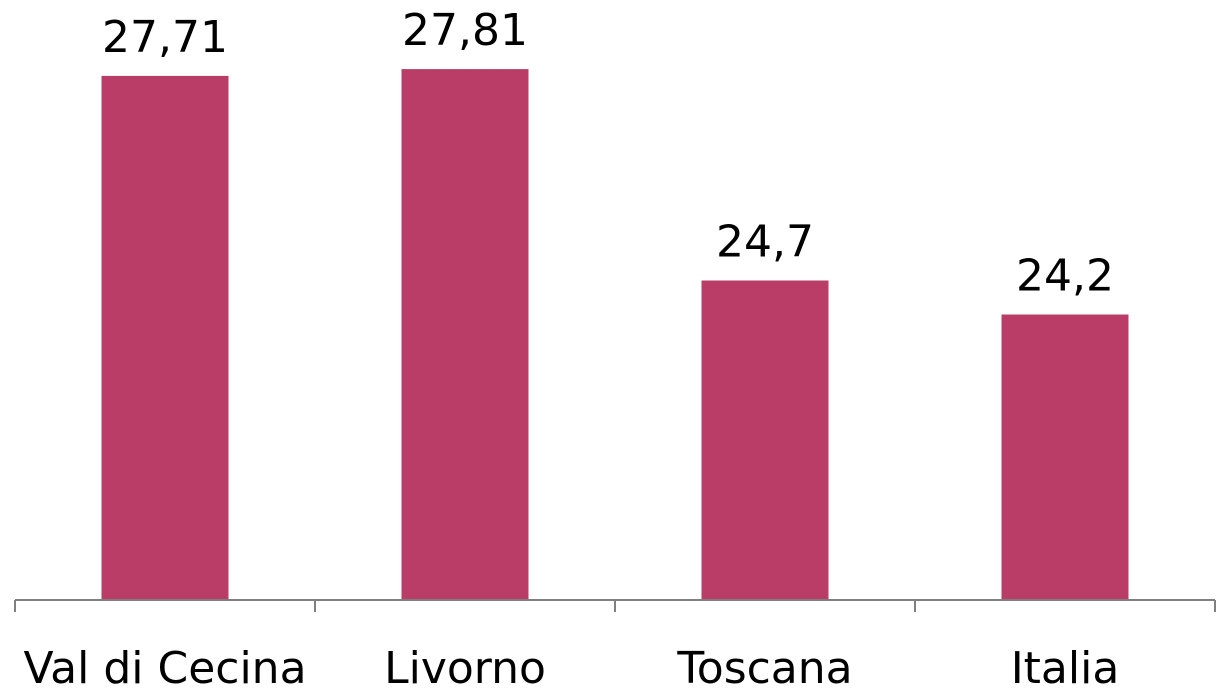 Image resolution: width=1218 pixels, height=691 pixels. What do you see at coordinates (165, 338) in the screenshot?
I see `bar-val-di-cecina` at bounding box center [165, 338].